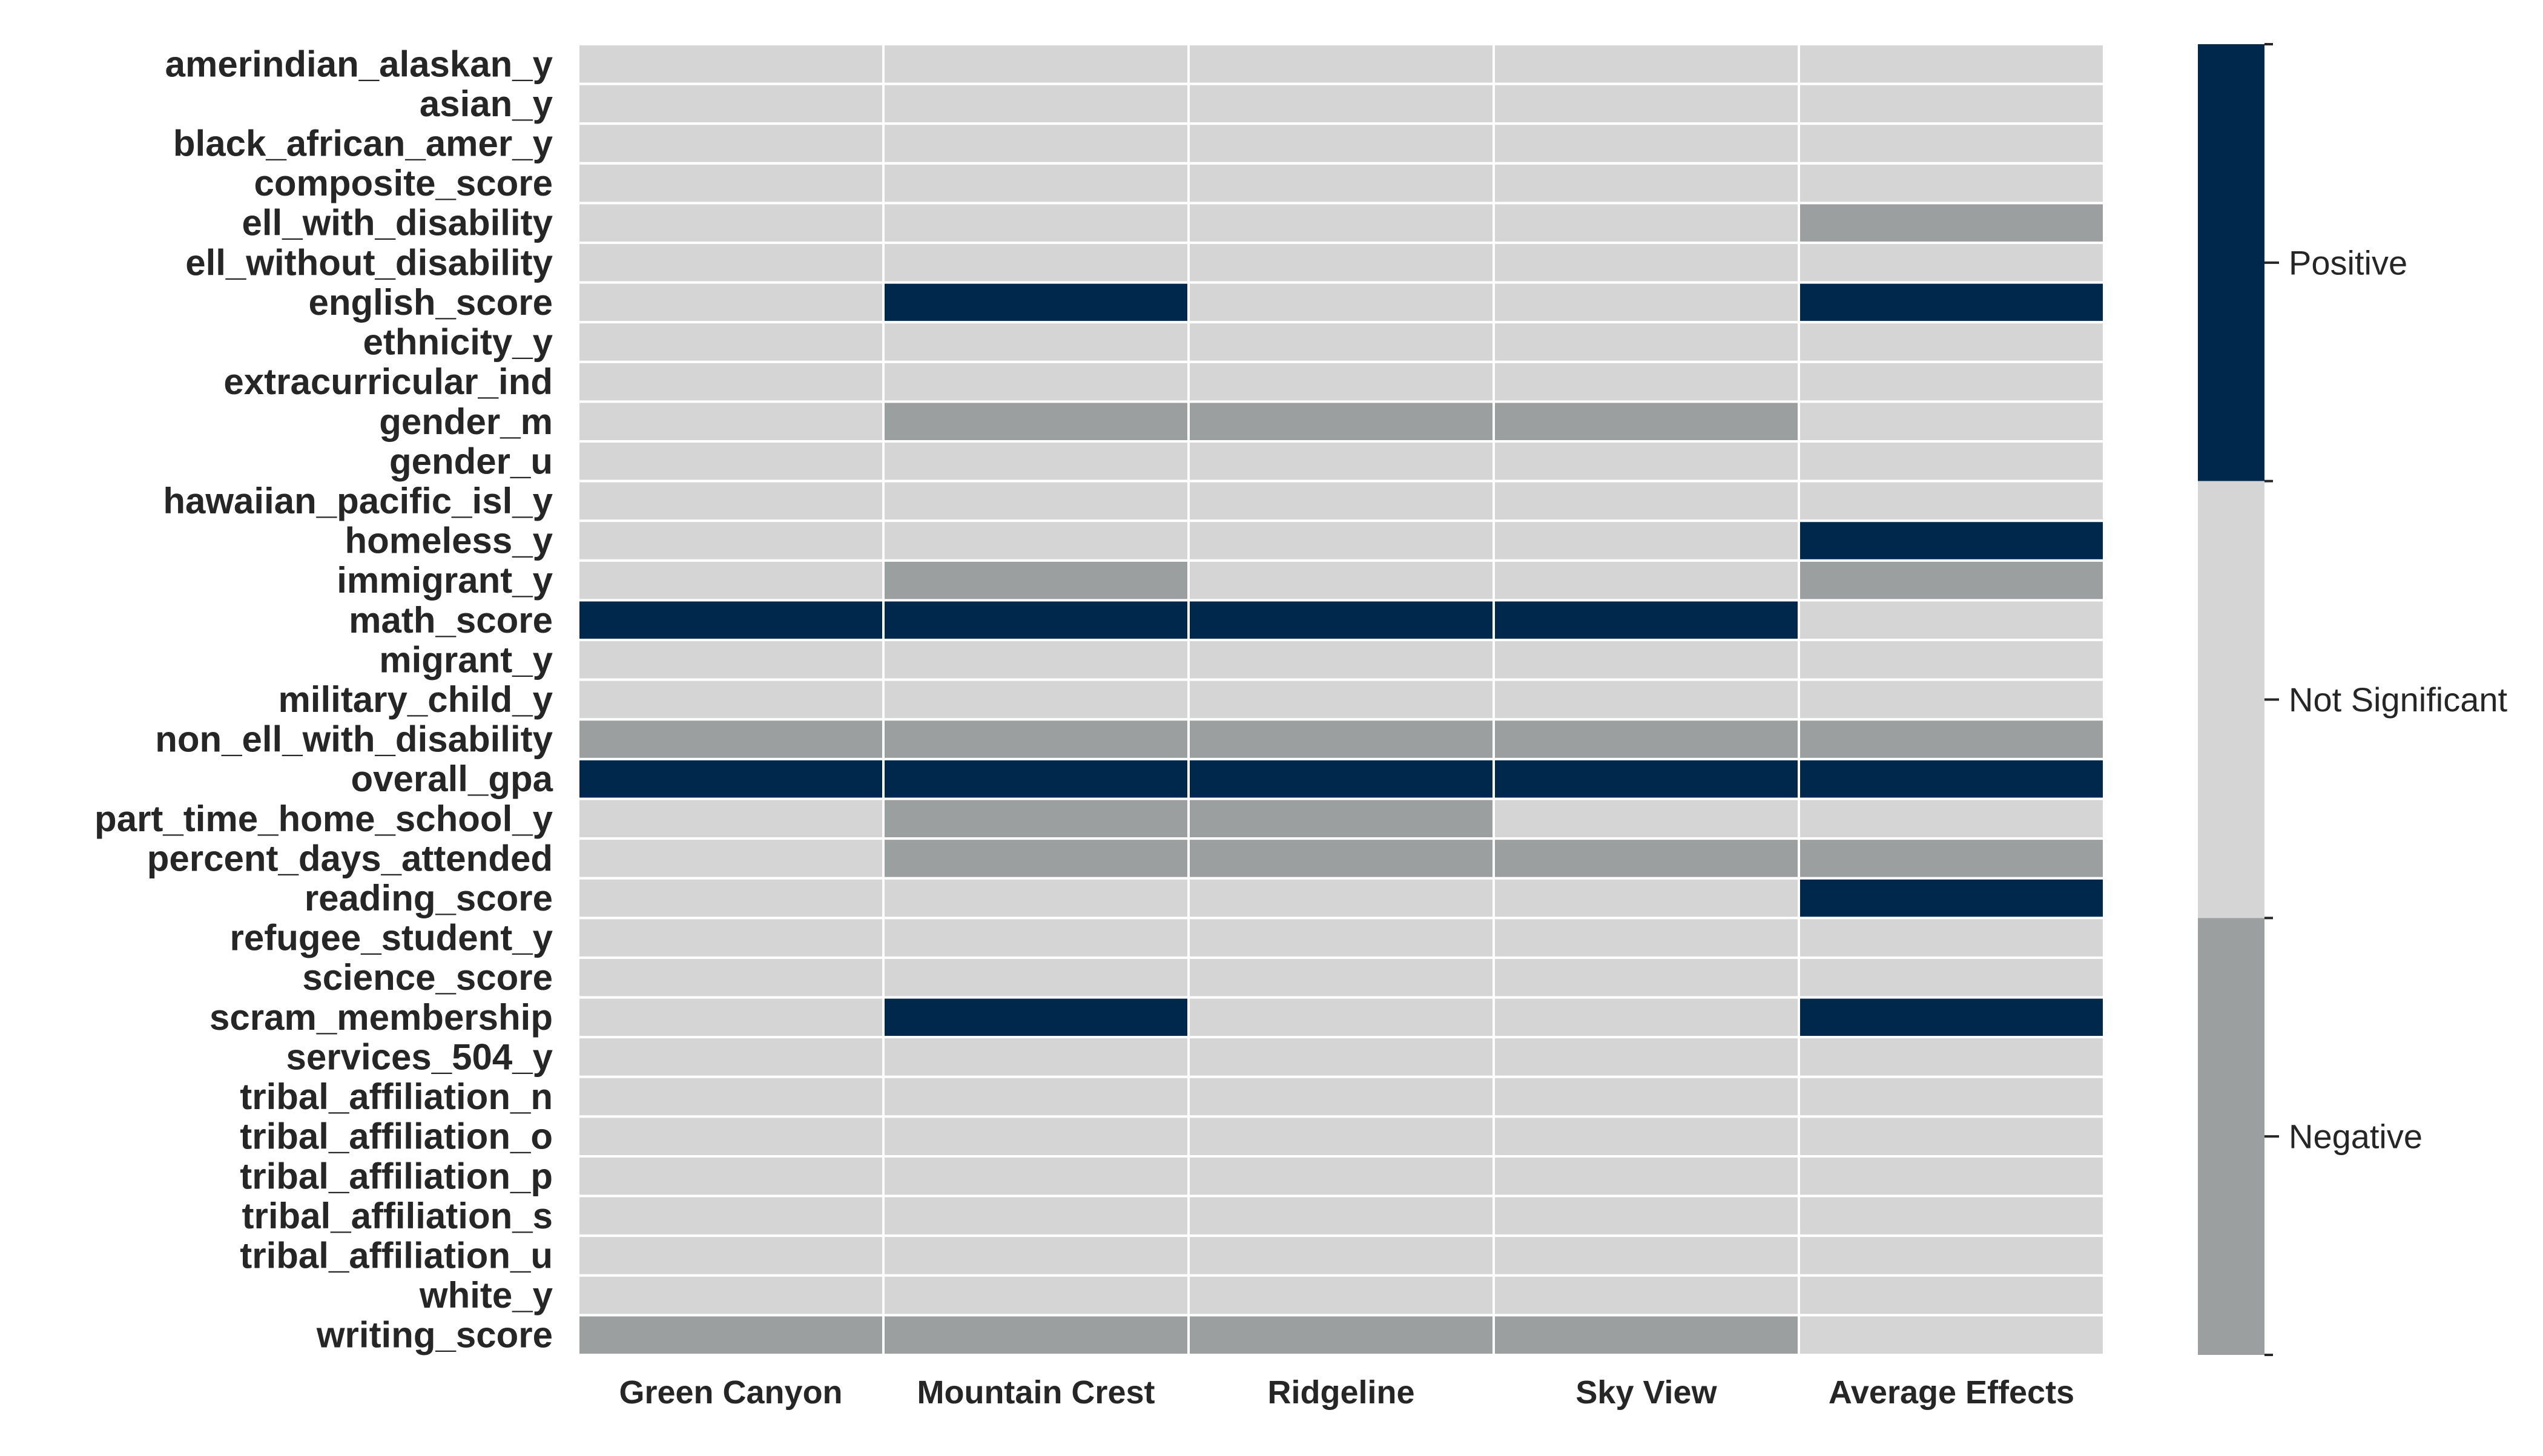  I want to click on y-tick-label: part_time_home_school_y, so click(323, 819).